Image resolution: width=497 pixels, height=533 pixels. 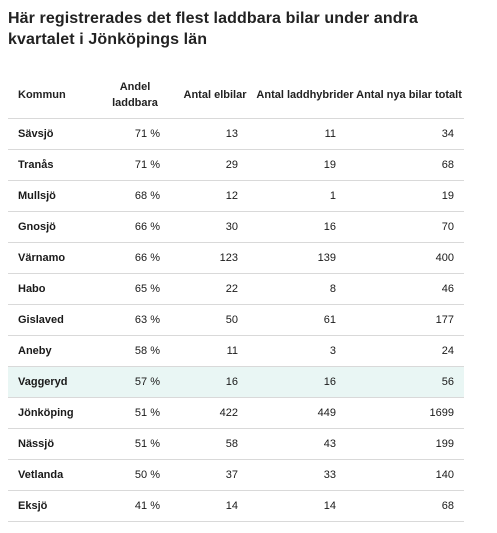 I want to click on cell-laddhybrider: 139, so click(x=305, y=258).